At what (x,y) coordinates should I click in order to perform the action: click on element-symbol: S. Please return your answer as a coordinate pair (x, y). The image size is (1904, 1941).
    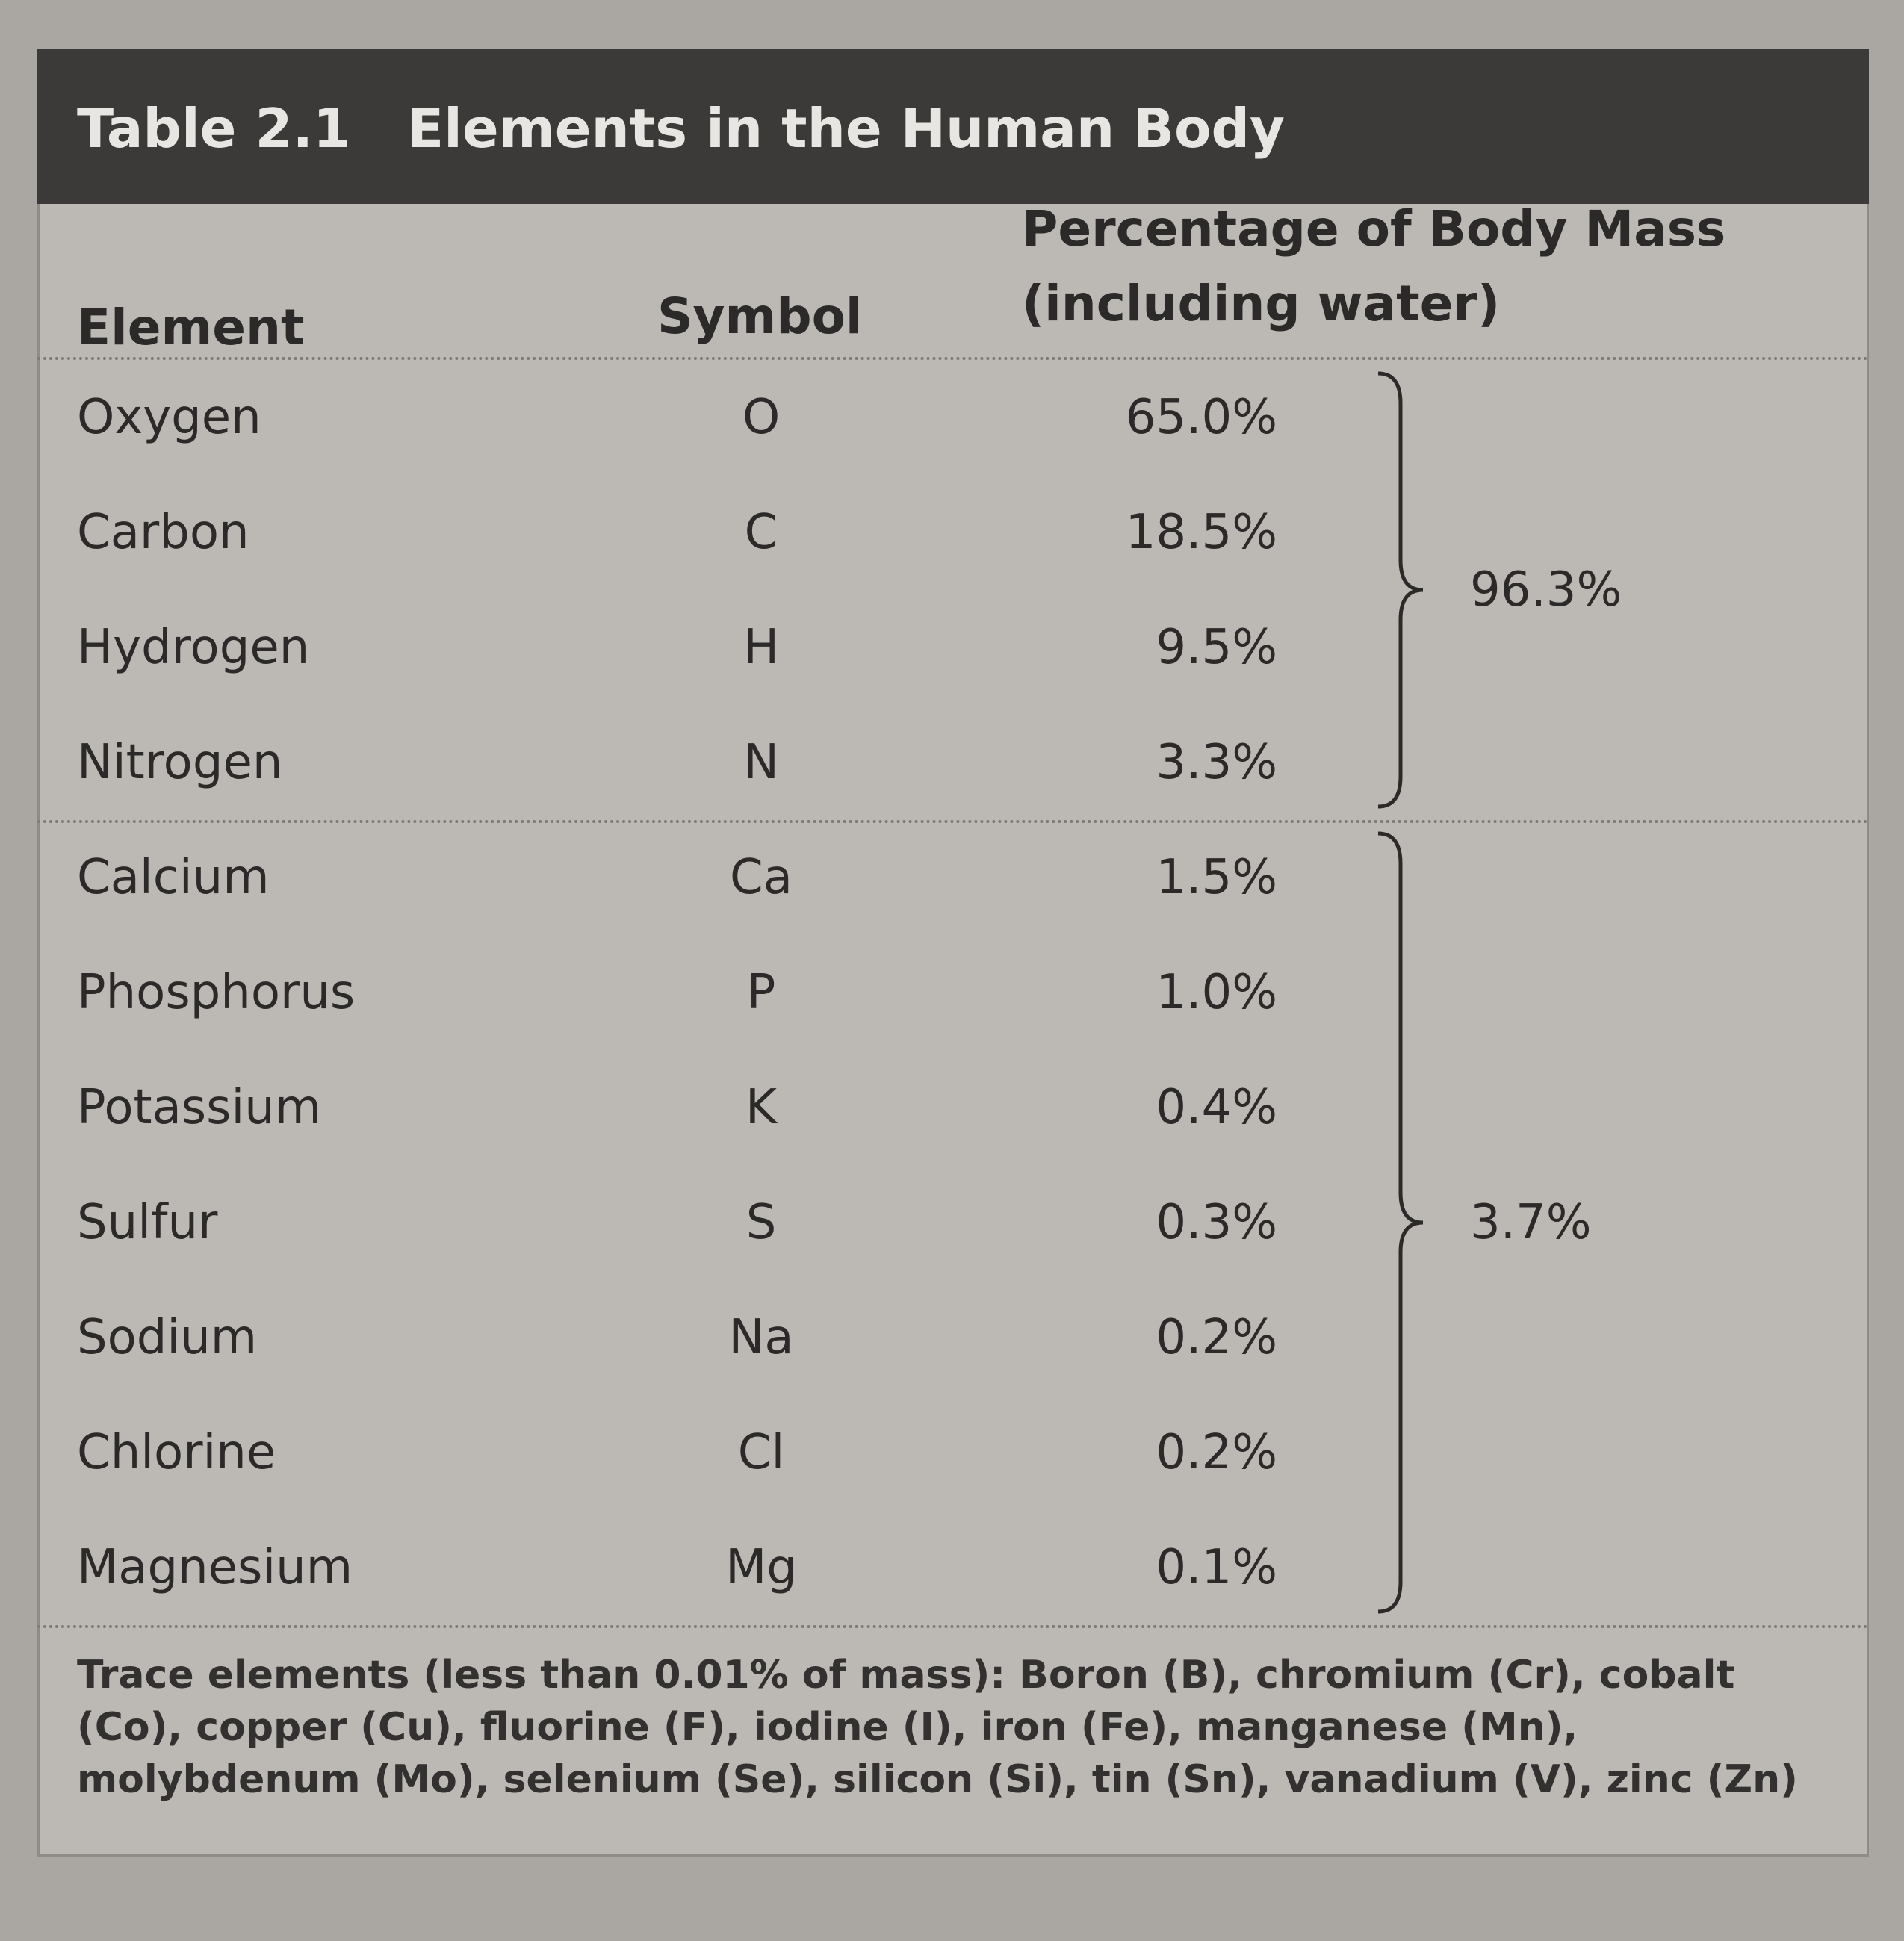
    Looking at the image, I should click on (761, 1222).